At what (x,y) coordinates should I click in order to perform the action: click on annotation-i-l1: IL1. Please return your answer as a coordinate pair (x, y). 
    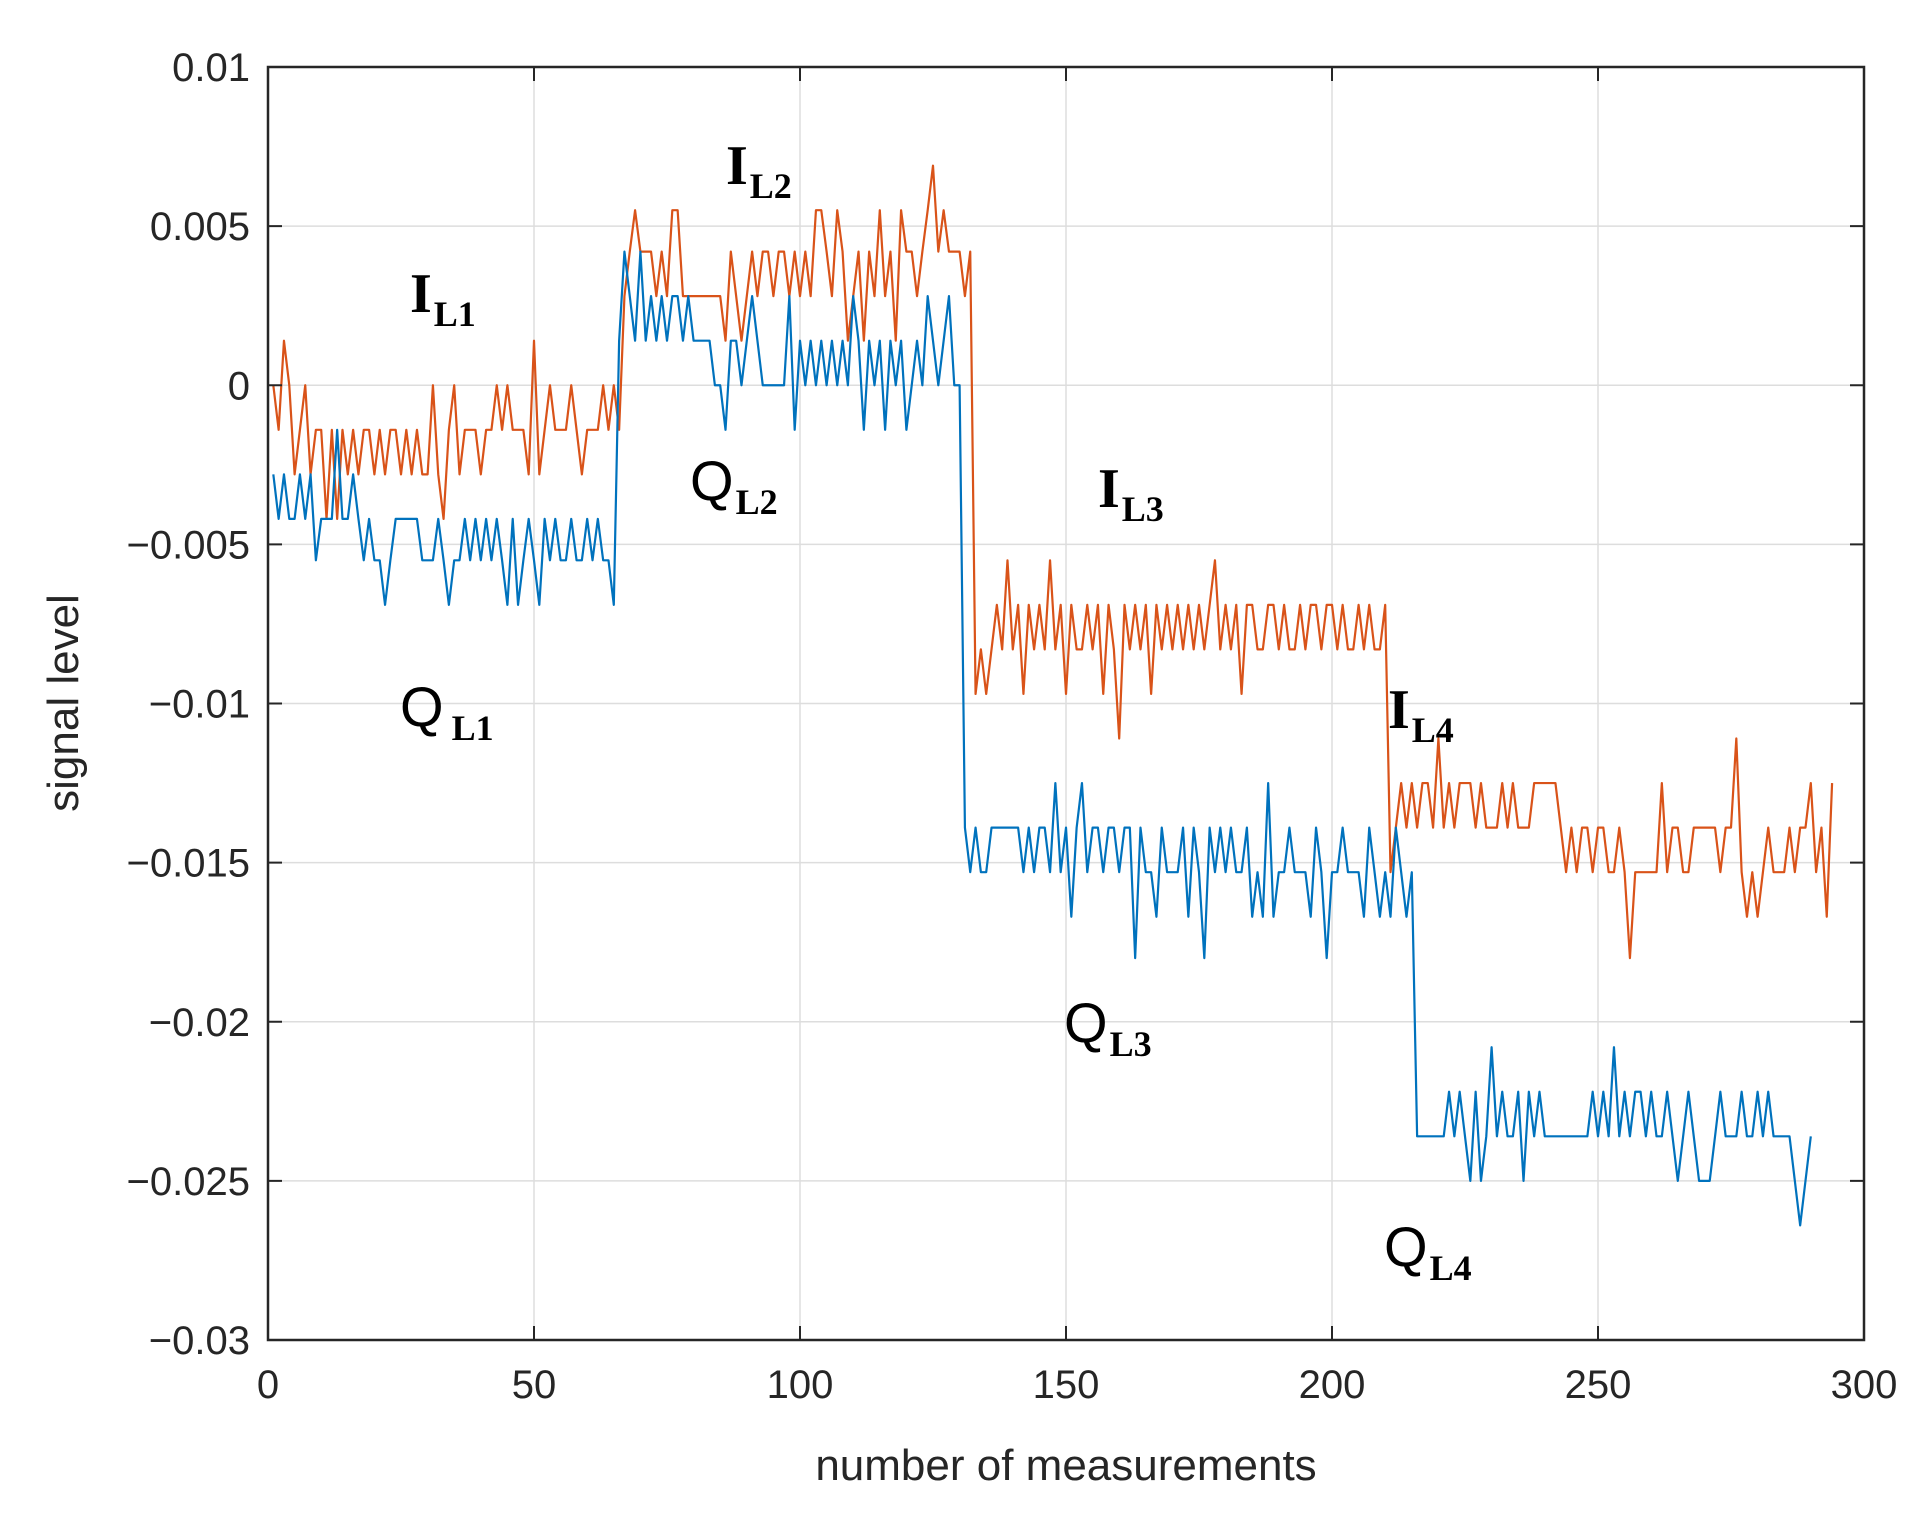
    Looking at the image, I should click on (443, 298).